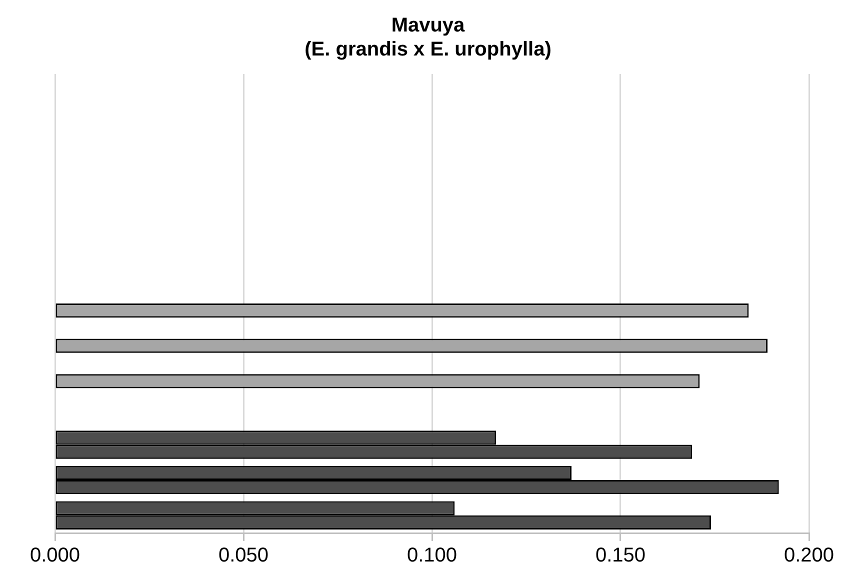 The height and width of the screenshot is (577, 847). What do you see at coordinates (809, 555) in the screenshot?
I see `x-tick-label: 0.200` at bounding box center [809, 555].